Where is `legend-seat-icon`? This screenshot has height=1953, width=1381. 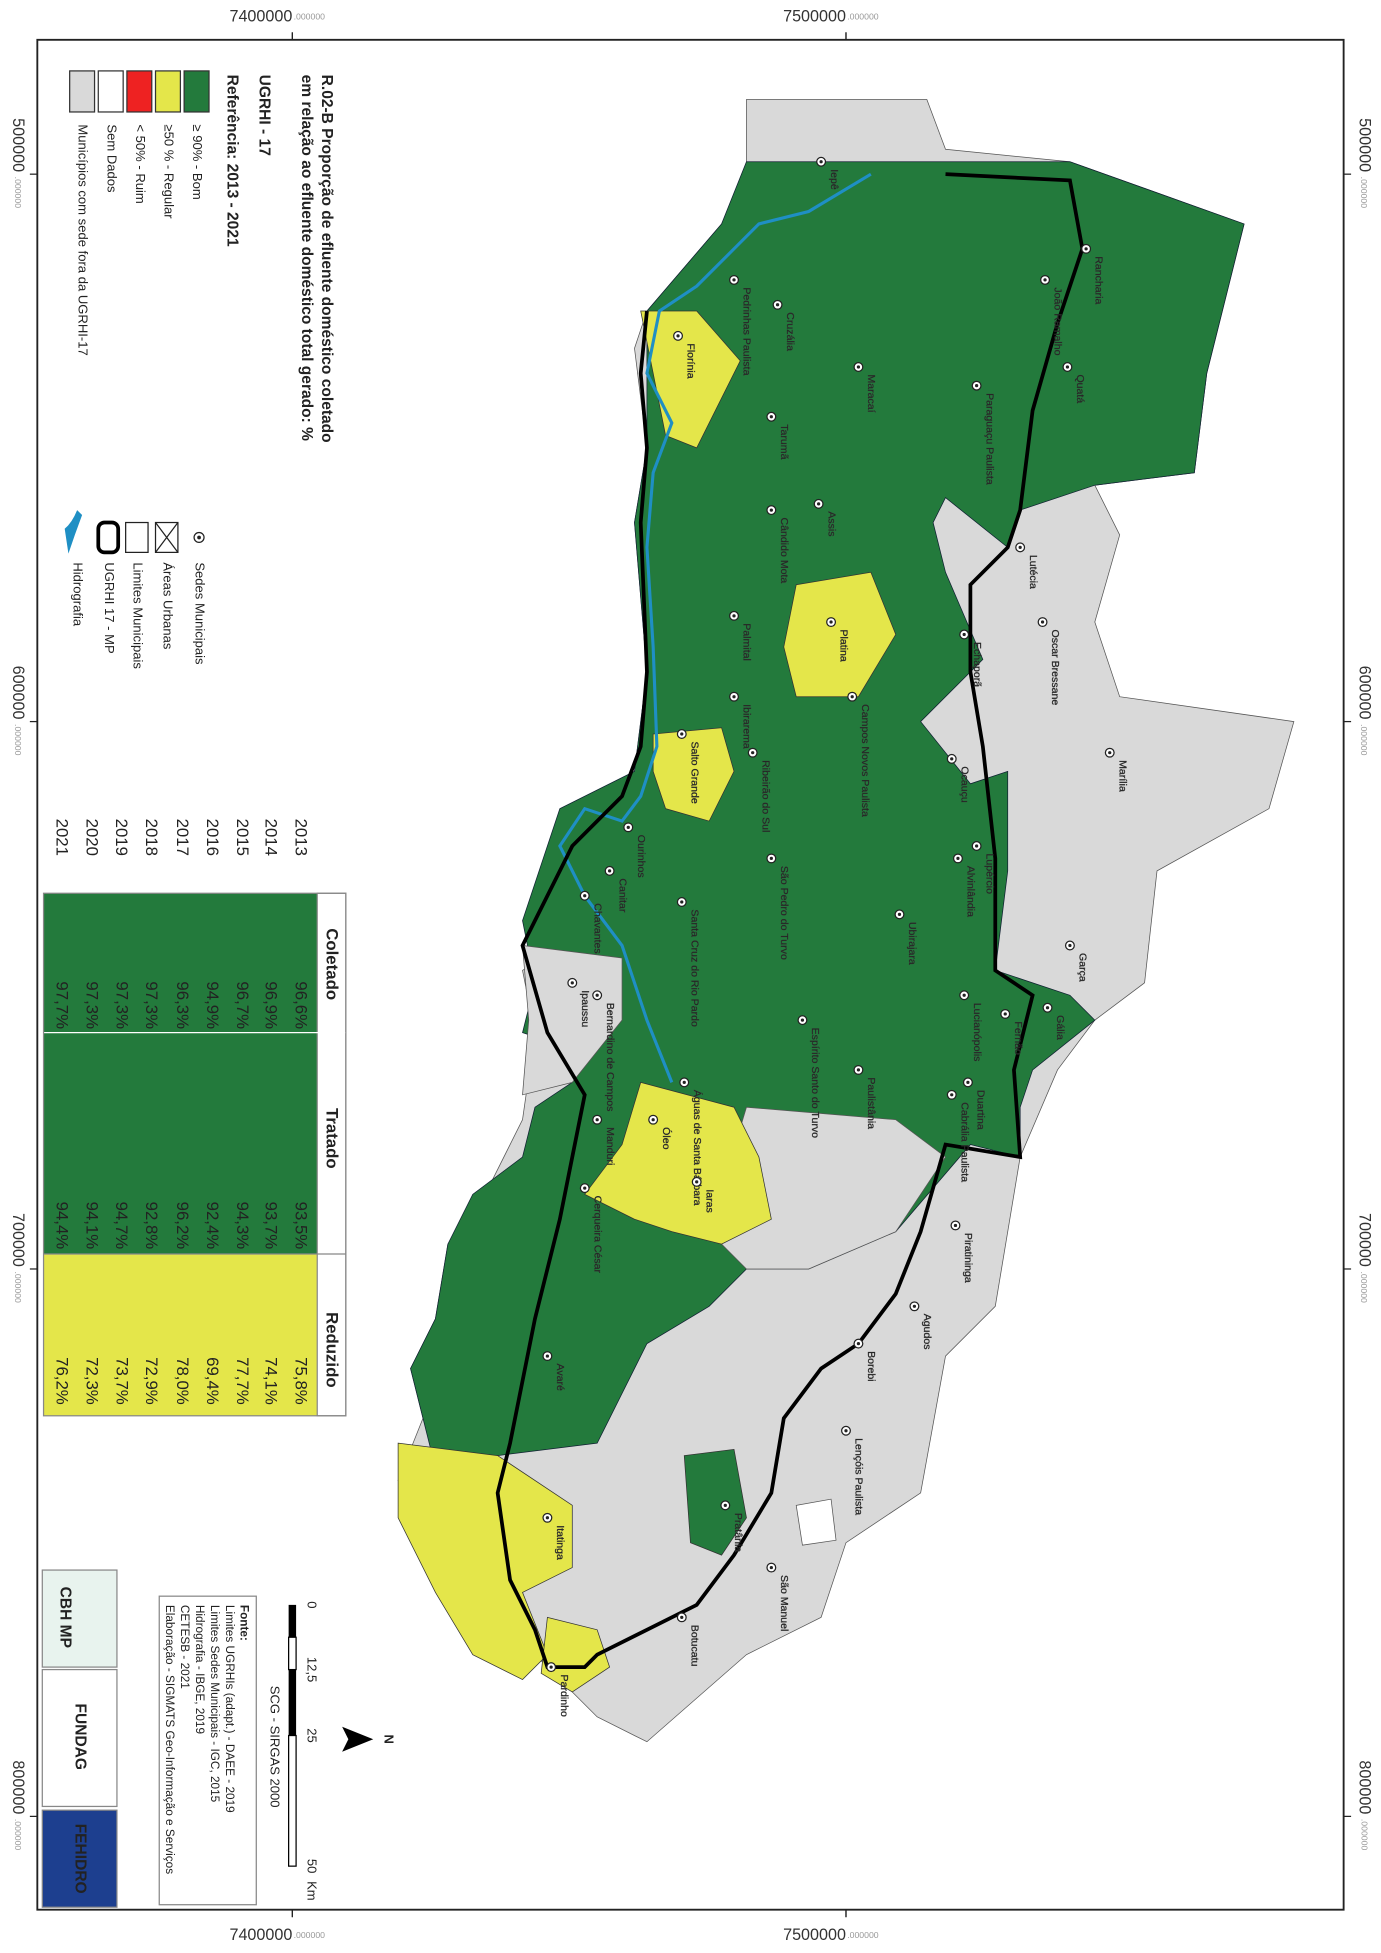
legend-seat-icon is located at coordinates (199, 537).